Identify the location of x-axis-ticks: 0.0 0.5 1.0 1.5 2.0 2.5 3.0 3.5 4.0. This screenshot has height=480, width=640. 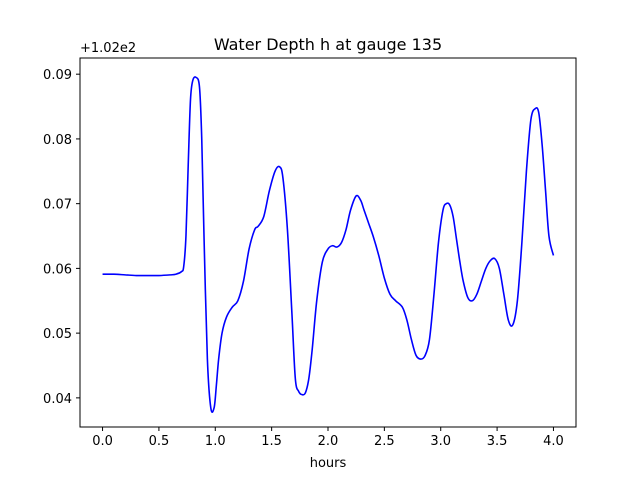
(328, 438).